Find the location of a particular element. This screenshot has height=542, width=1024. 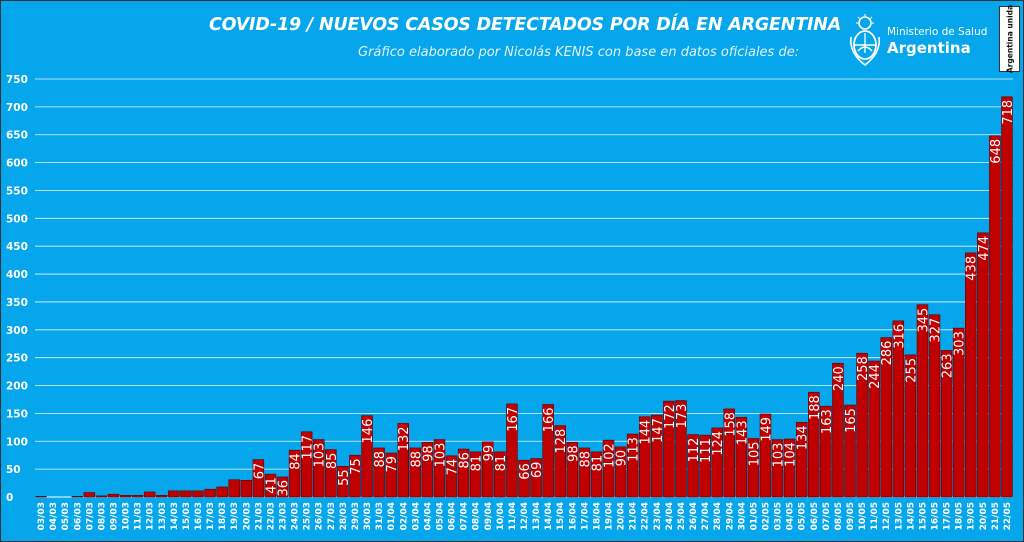

data-label: 99 is located at coordinates (489, 453).